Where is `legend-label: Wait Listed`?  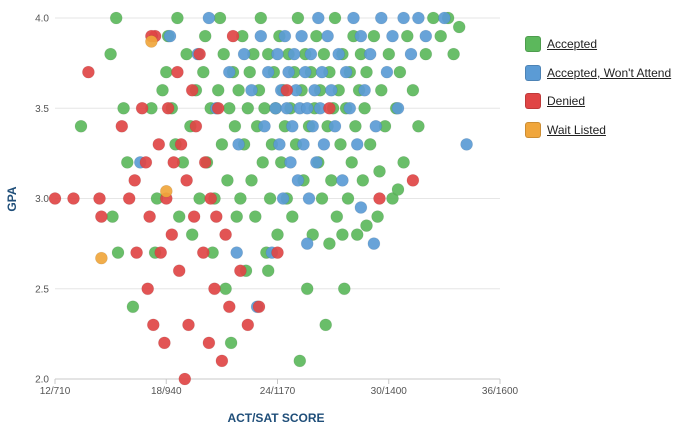 legend-label: Wait Listed is located at coordinates (576, 129).